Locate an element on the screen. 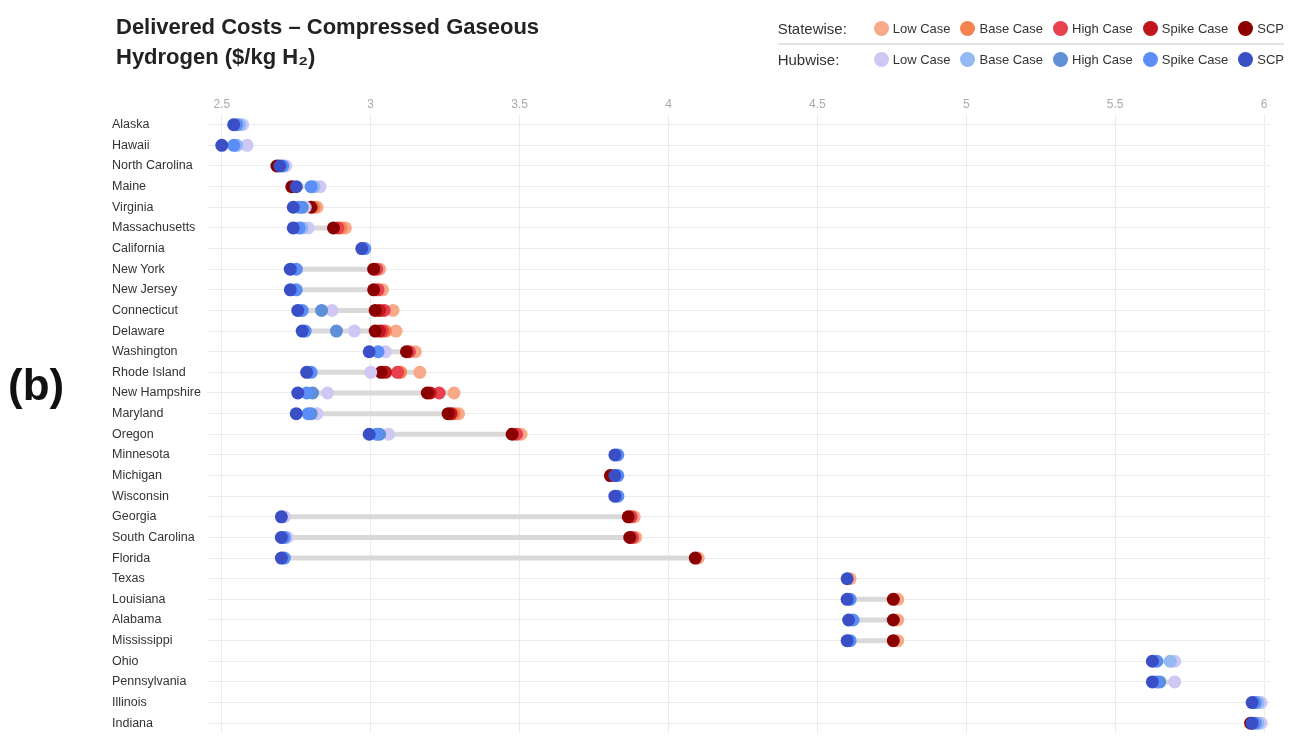  y-tick-label: North Carolina is located at coordinates (152, 165).